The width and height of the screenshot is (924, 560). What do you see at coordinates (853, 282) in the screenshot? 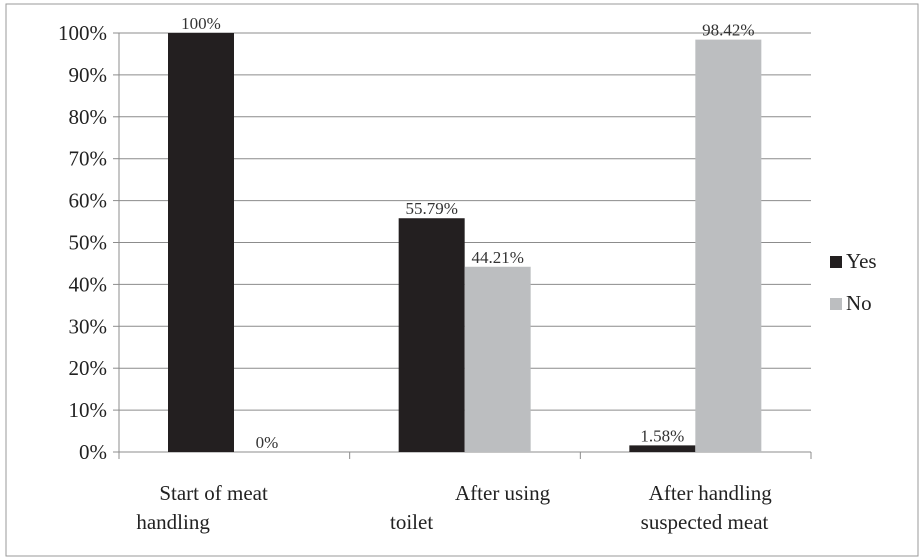
I see `legend: Yes No` at bounding box center [853, 282].